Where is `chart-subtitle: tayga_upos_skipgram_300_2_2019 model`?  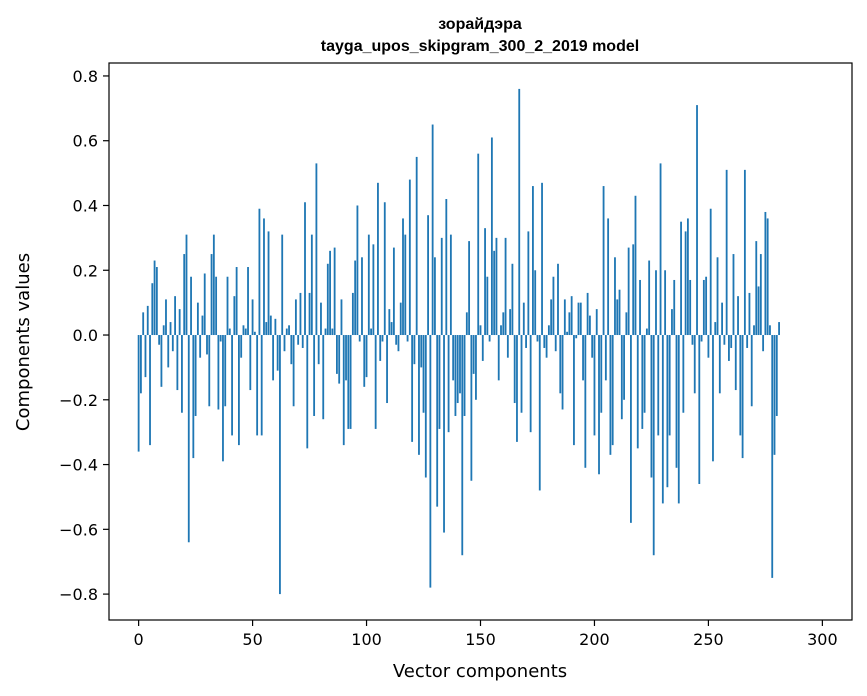
chart-subtitle: tayga_upos_skipgram_300_2_2019 model is located at coordinates (480, 46).